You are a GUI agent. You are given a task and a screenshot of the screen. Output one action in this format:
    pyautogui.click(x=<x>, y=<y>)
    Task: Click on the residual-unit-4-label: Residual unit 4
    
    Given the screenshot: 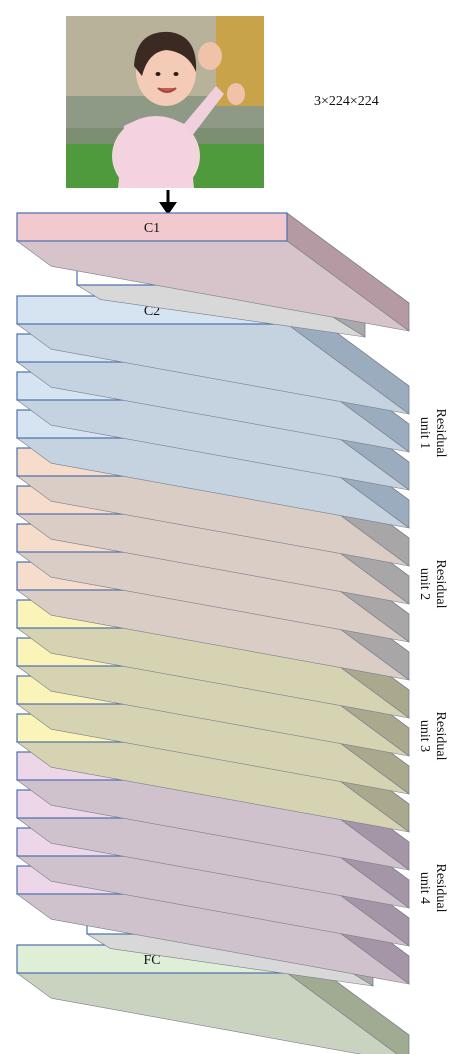 What is the action you would take?
    pyautogui.click(x=432, y=888)
    